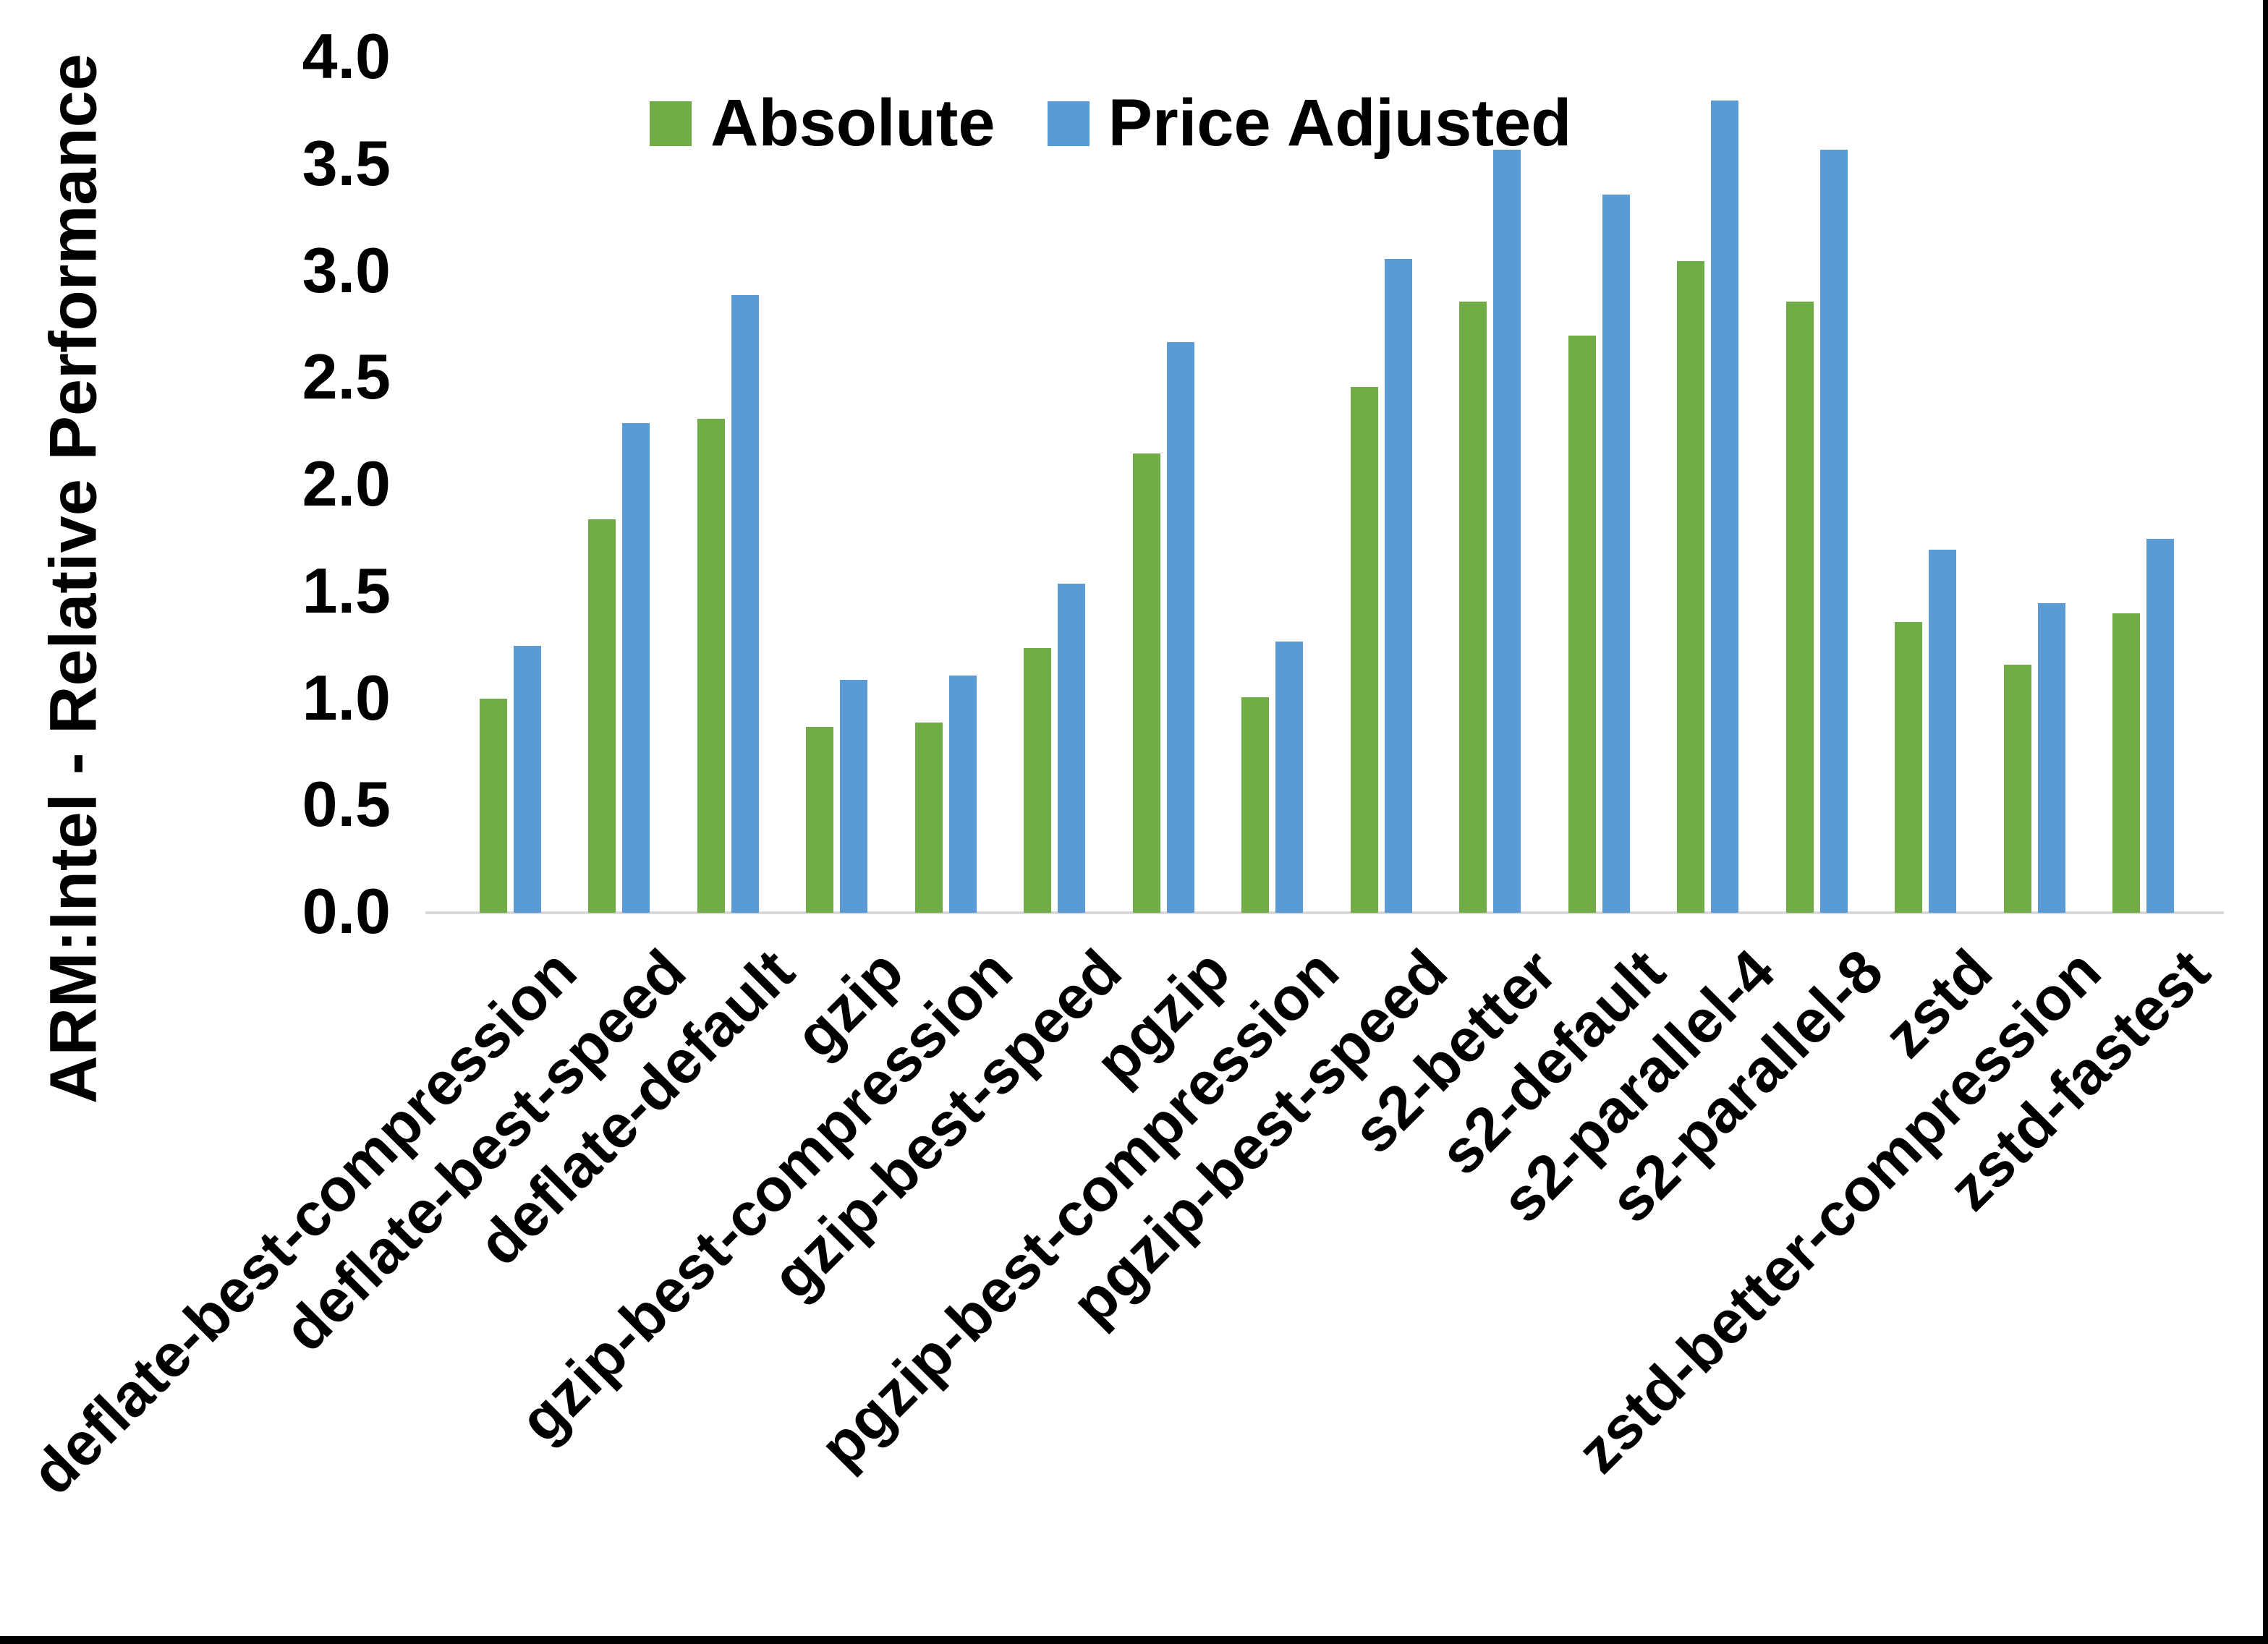 The height and width of the screenshot is (1644, 2268). What do you see at coordinates (1398, 586) in the screenshot?
I see `bar-price-adjusted-pgzip-best-speed` at bounding box center [1398, 586].